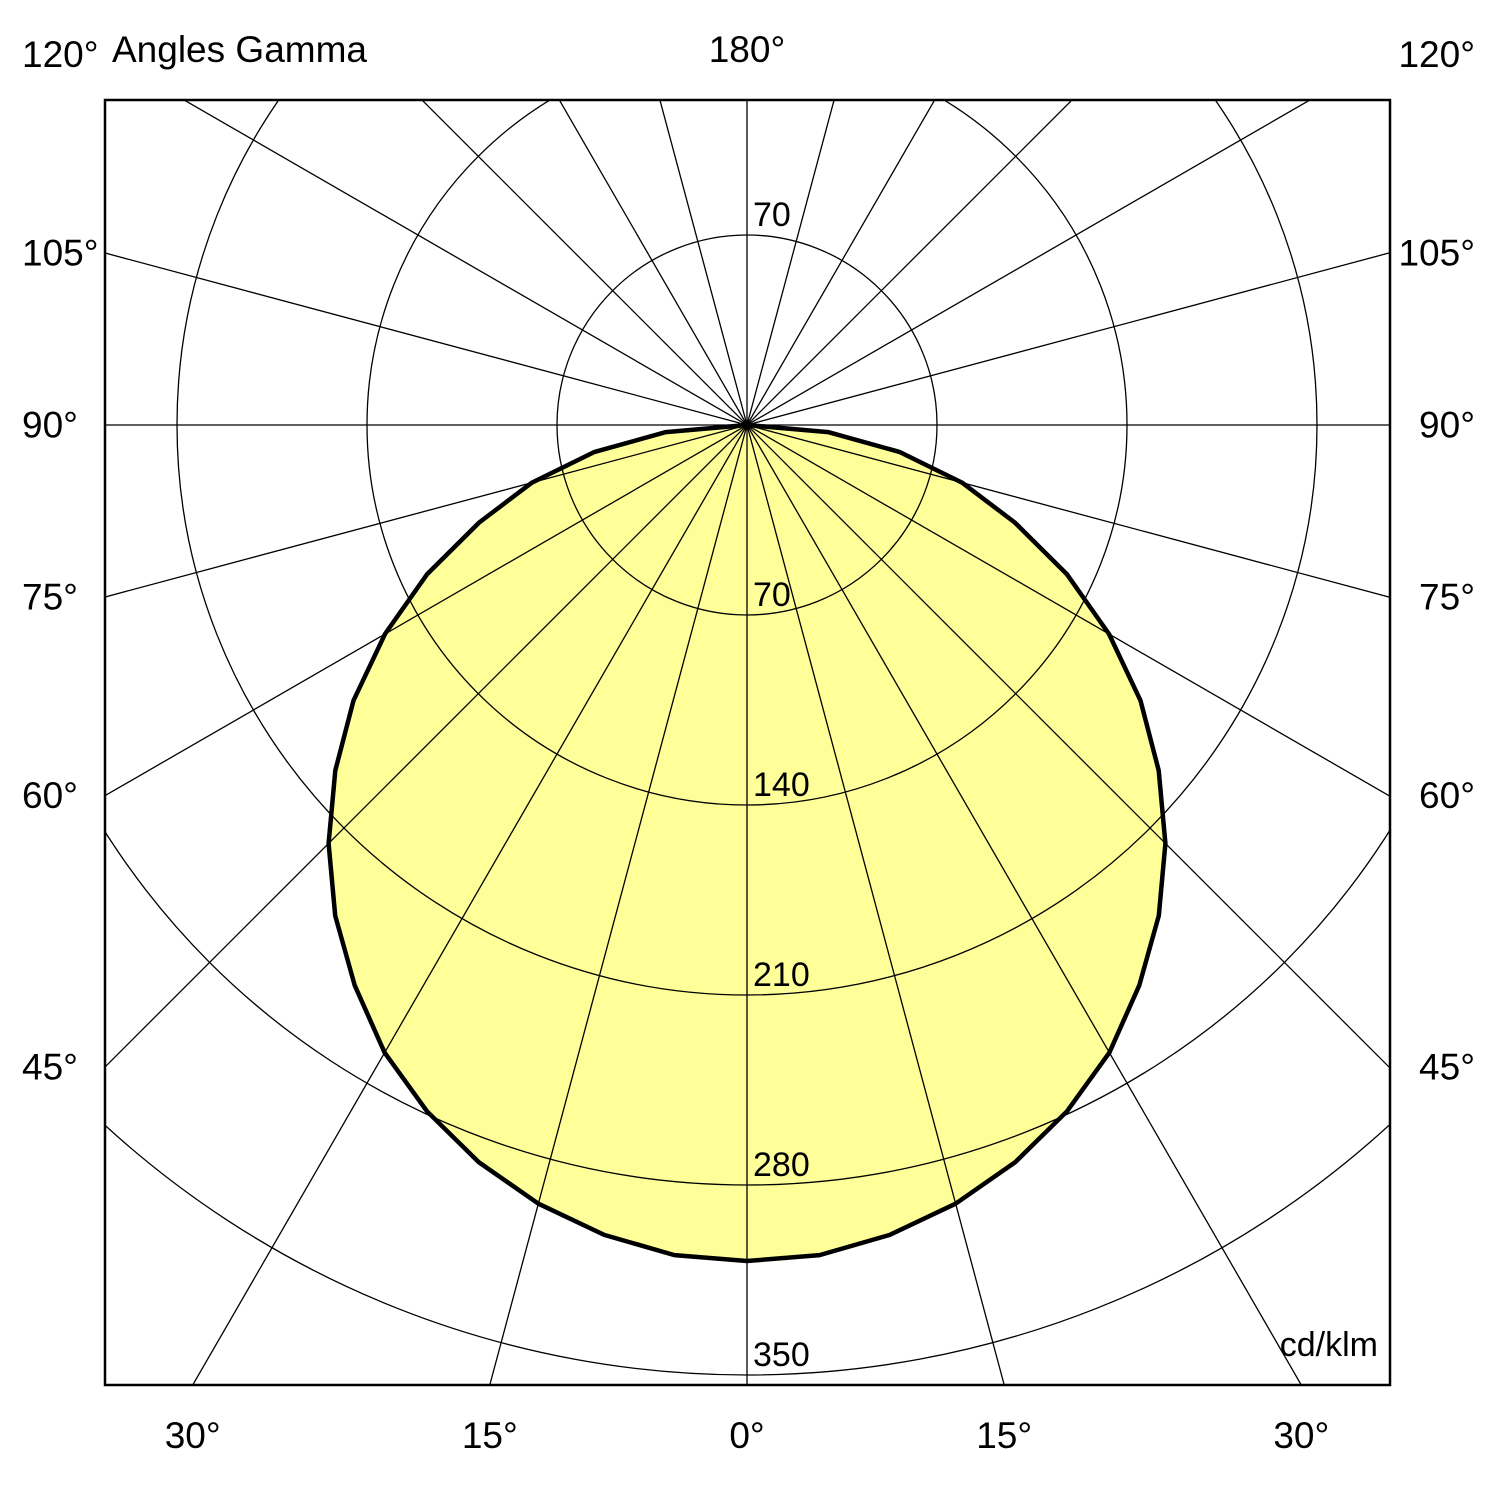 This screenshot has width=1490, height=1490. What do you see at coordinates (50, 1067) in the screenshot?
I see `gamma-label-left: 45°` at bounding box center [50, 1067].